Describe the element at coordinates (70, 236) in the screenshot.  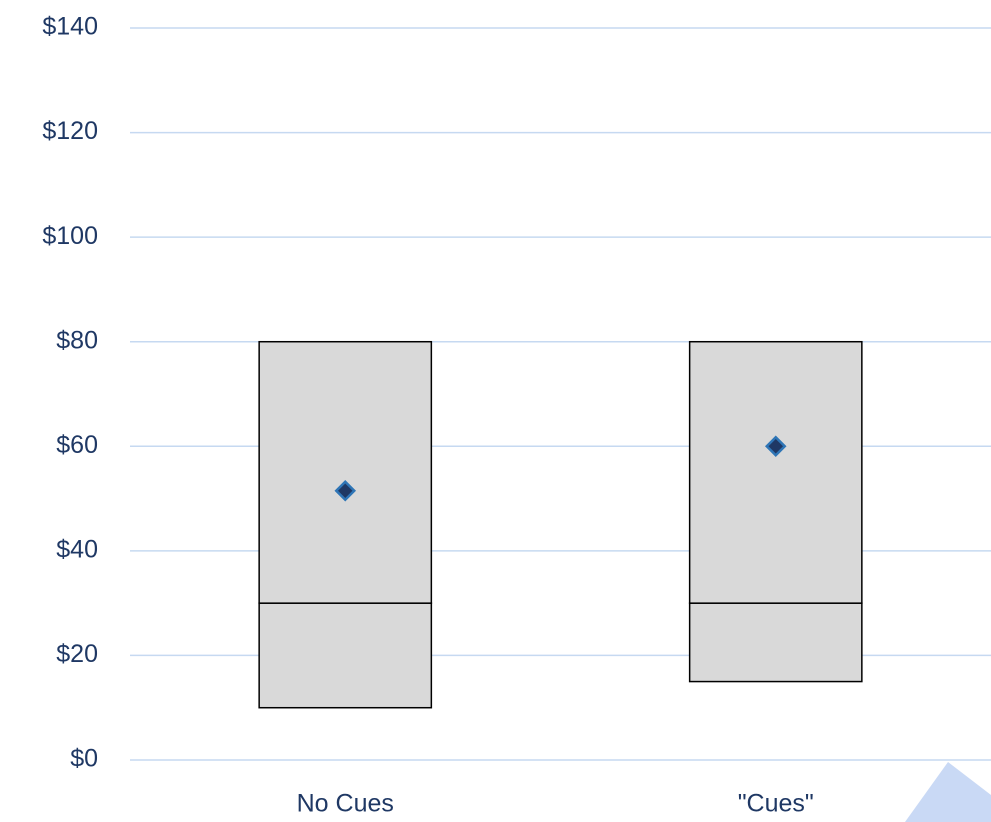
I see `y-tick-label: $100` at that location.